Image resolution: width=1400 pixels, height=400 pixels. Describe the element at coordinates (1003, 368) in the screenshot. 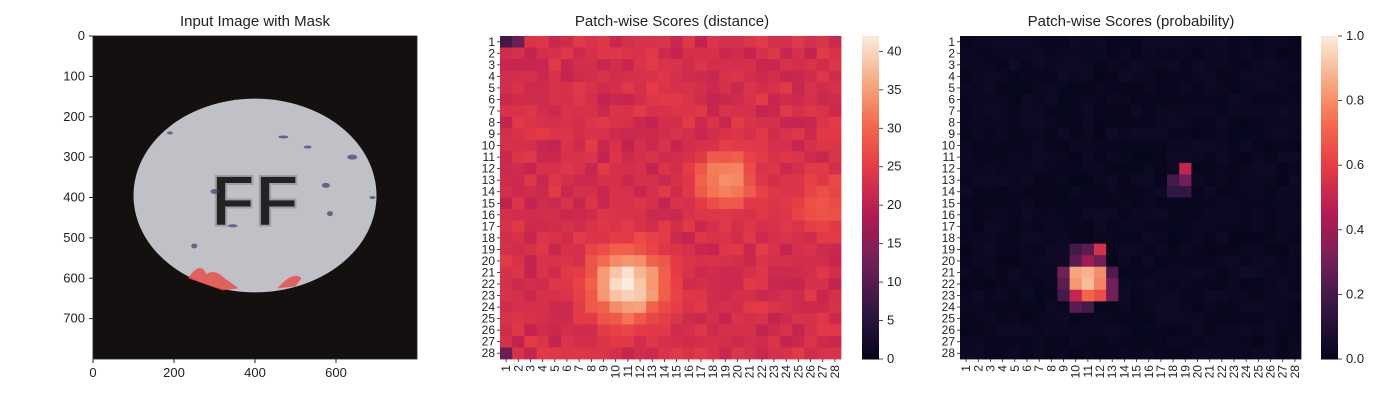

I see `col-tick-label: 4` at that location.